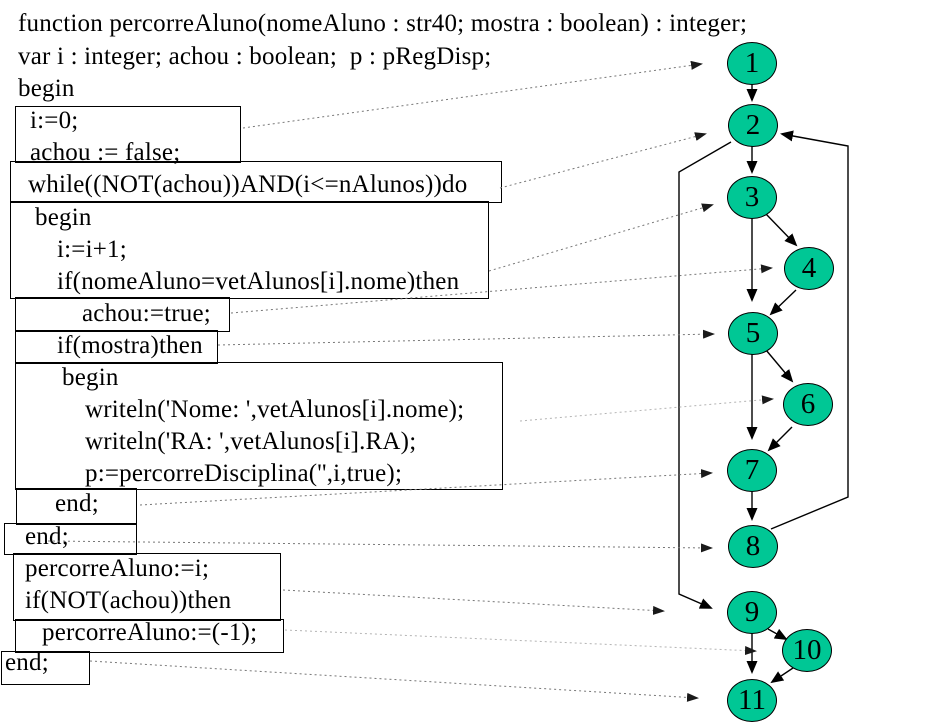  What do you see at coordinates (258, 281) in the screenshot?
I see `code-line: if(nomeAluno=vetAlunos[i].nome)then` at bounding box center [258, 281].